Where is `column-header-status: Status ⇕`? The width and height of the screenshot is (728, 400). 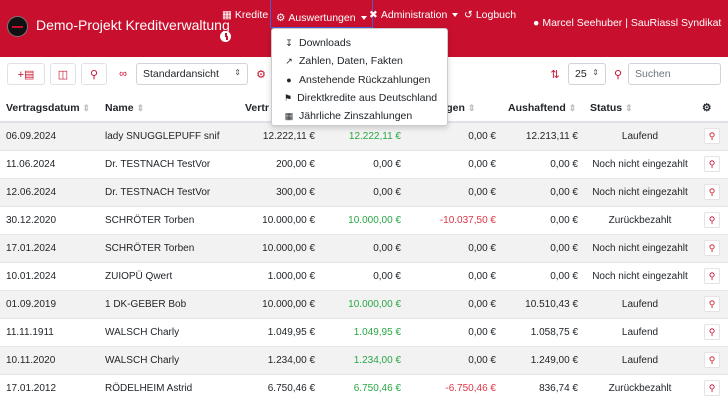
column-header-status: Status ⇕ is located at coordinates (640, 108).